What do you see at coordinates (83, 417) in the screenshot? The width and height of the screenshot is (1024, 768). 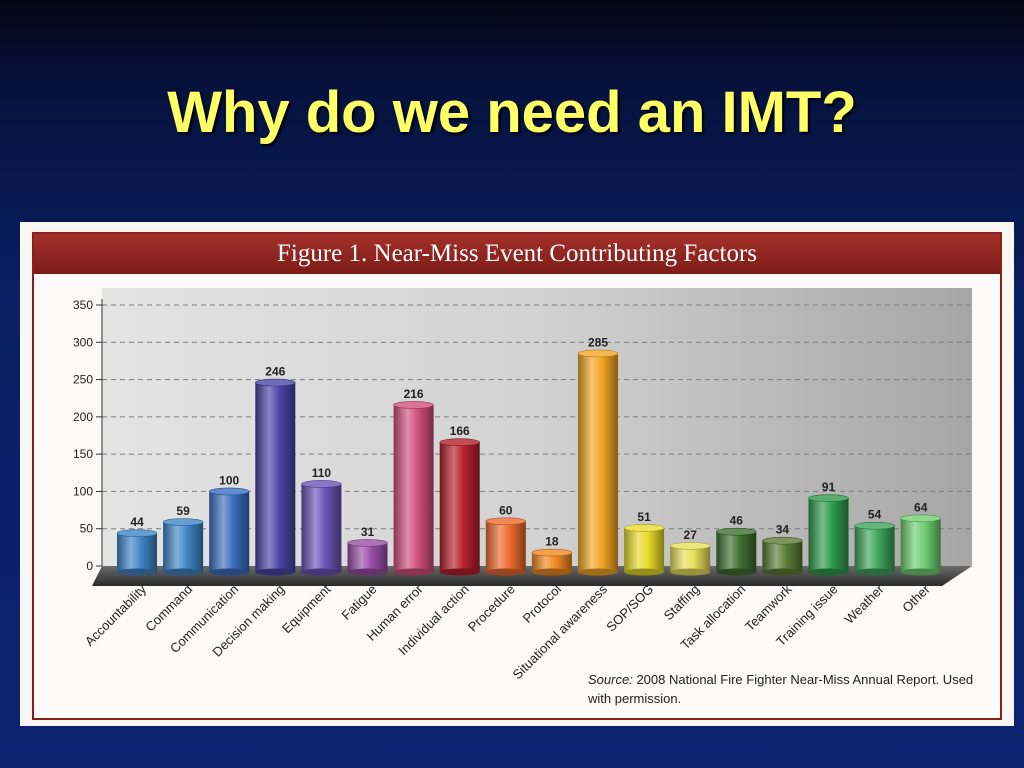 I see `y-tick-label: 200` at bounding box center [83, 417].